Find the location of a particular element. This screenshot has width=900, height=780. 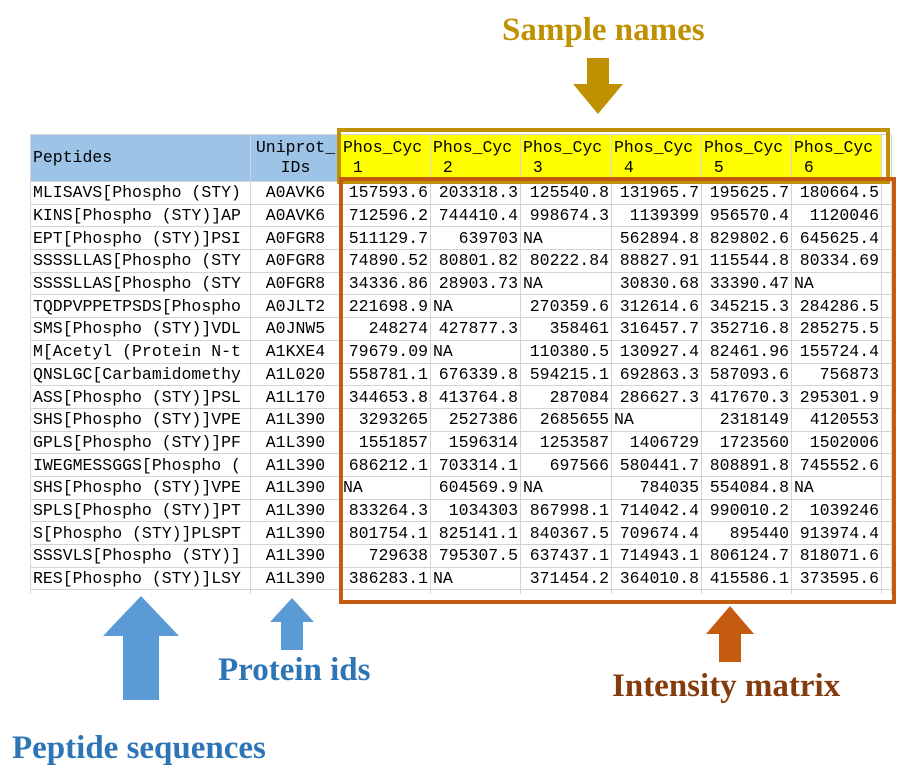

intensity-cell: 580441.7 is located at coordinates (656, 465).